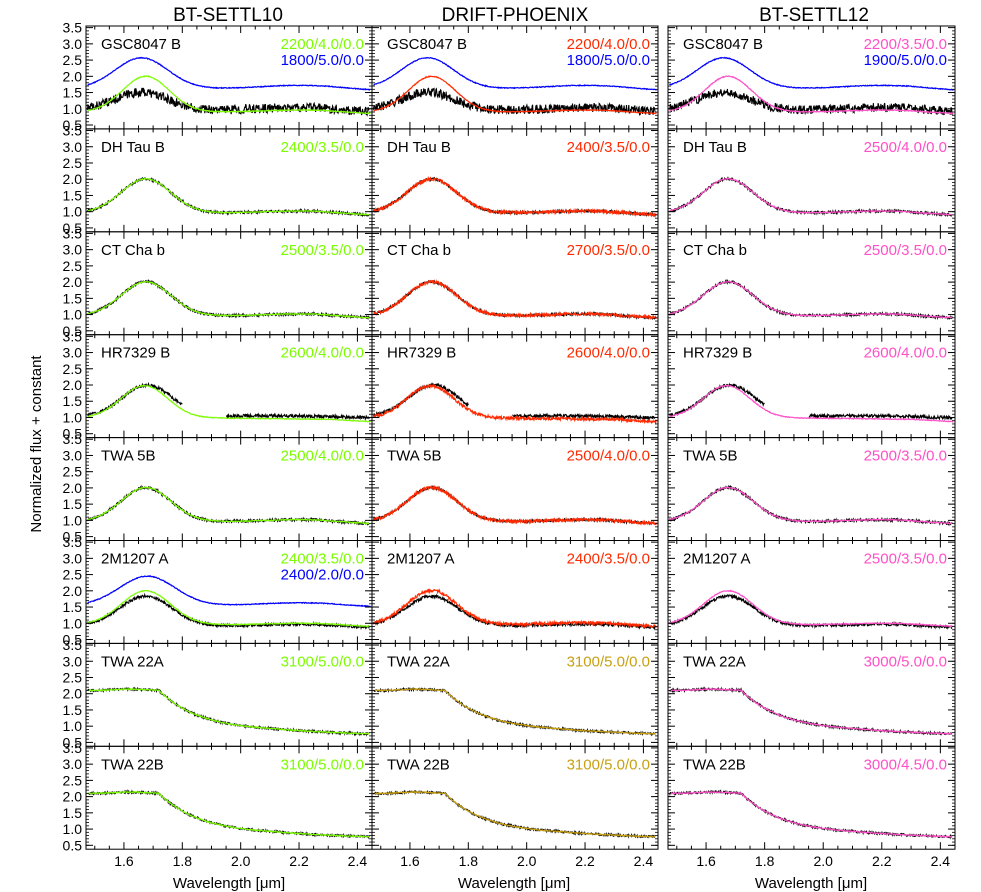  I want to click on object-name-label: TWA 22B, so click(418, 764).